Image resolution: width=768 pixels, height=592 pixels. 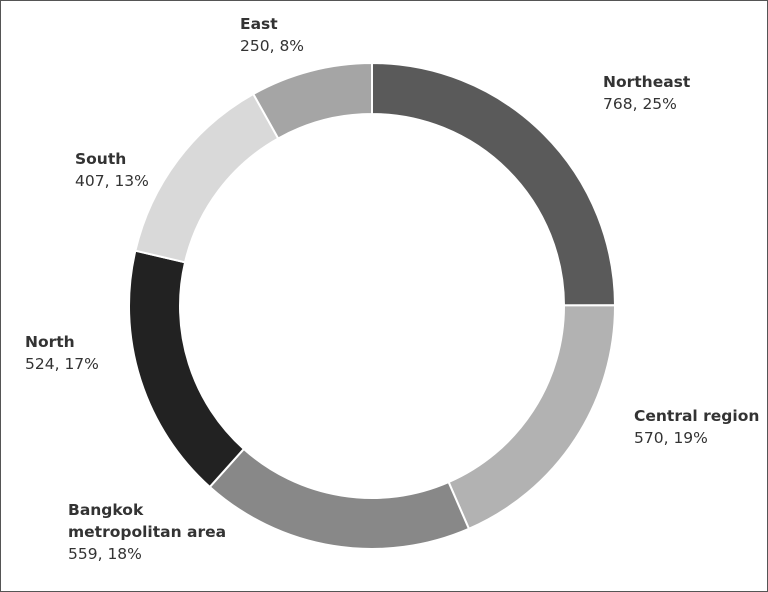 What do you see at coordinates (62, 353) in the screenshot?
I see `data-label: North 524, 17%` at bounding box center [62, 353].